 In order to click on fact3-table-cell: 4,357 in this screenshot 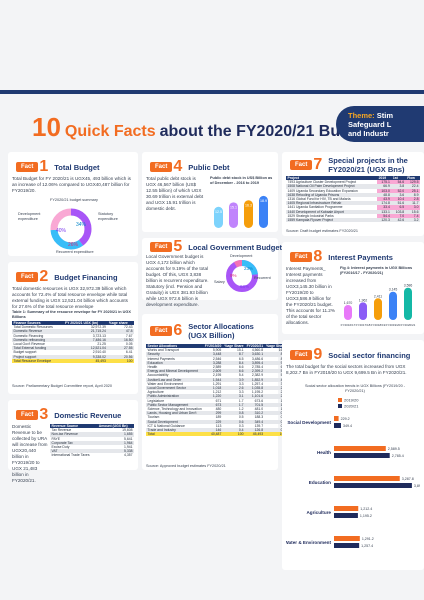, I will do `click(128, 455)`.